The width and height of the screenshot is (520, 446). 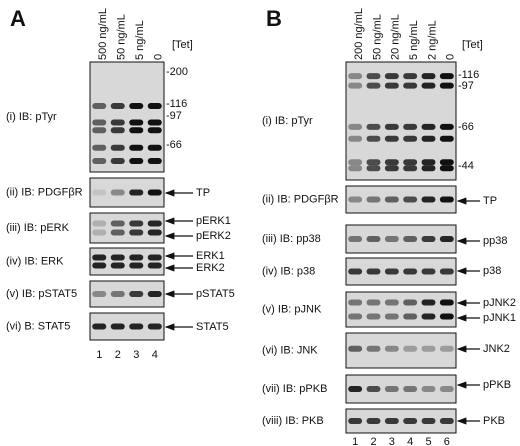 What do you see at coordinates (497, 385) in the screenshot?
I see `band-label: pPKB` at bounding box center [497, 385].